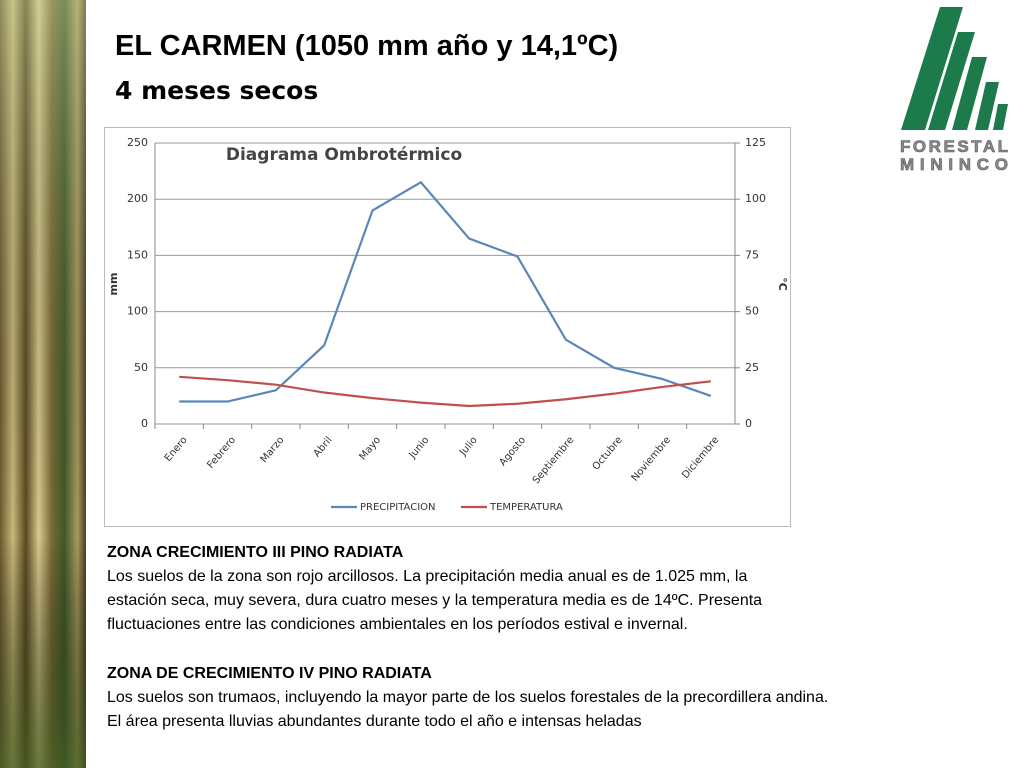 This screenshot has height=768, width=1024. What do you see at coordinates (141, 367) in the screenshot?
I see `y-tick-label: 50` at bounding box center [141, 367].